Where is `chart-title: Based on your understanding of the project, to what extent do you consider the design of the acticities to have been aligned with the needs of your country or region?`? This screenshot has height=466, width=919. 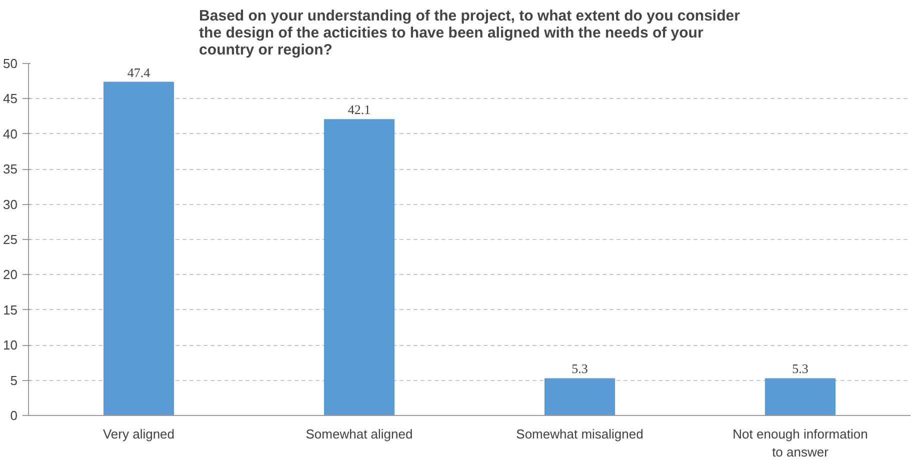 chart-title: Based on your understanding of the project, to what extent do you consider the design of the acticities to have been aligned with the needs of your country or region? is located at coordinates (469, 33).